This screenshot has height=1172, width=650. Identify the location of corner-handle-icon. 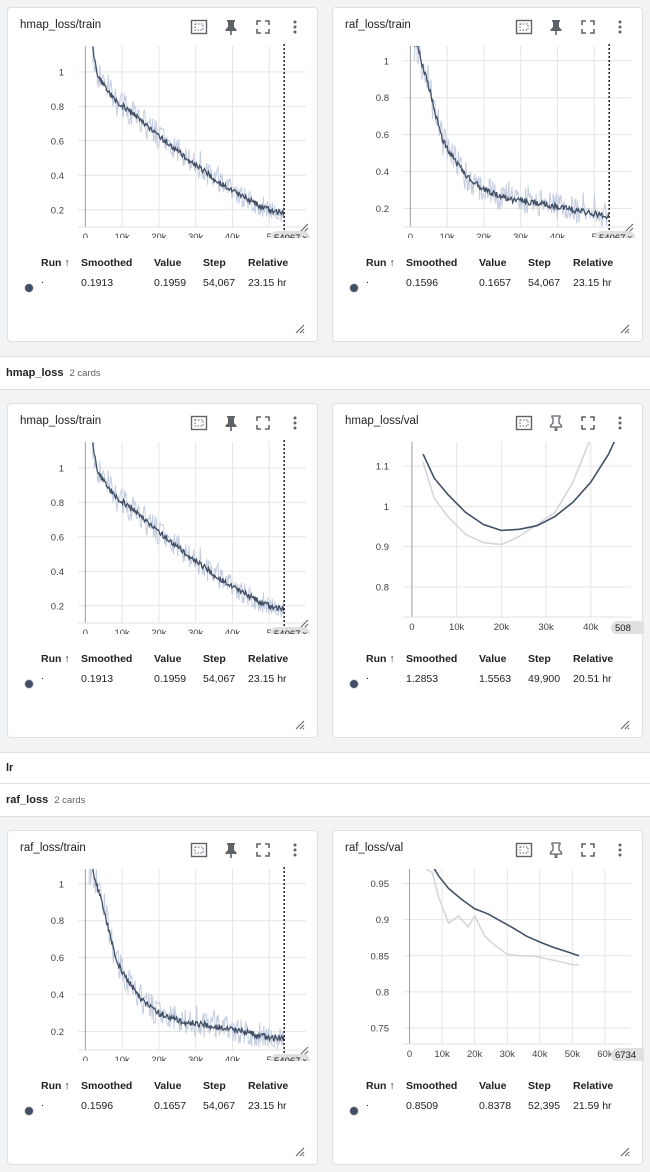
(304, 1051).